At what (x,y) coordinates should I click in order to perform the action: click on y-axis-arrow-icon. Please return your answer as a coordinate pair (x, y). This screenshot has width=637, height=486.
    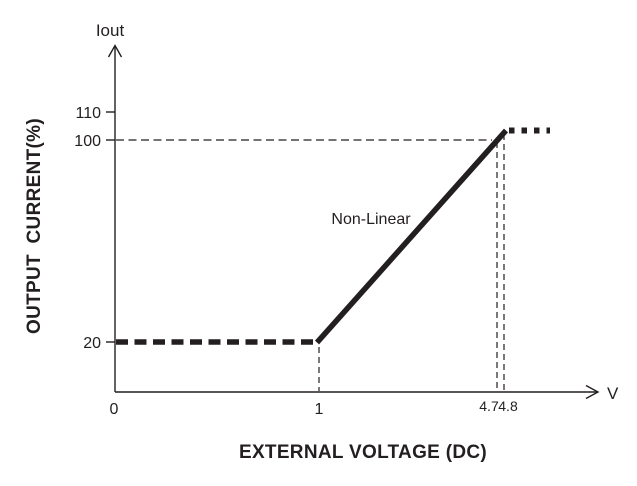
    Looking at the image, I should click on (115, 51).